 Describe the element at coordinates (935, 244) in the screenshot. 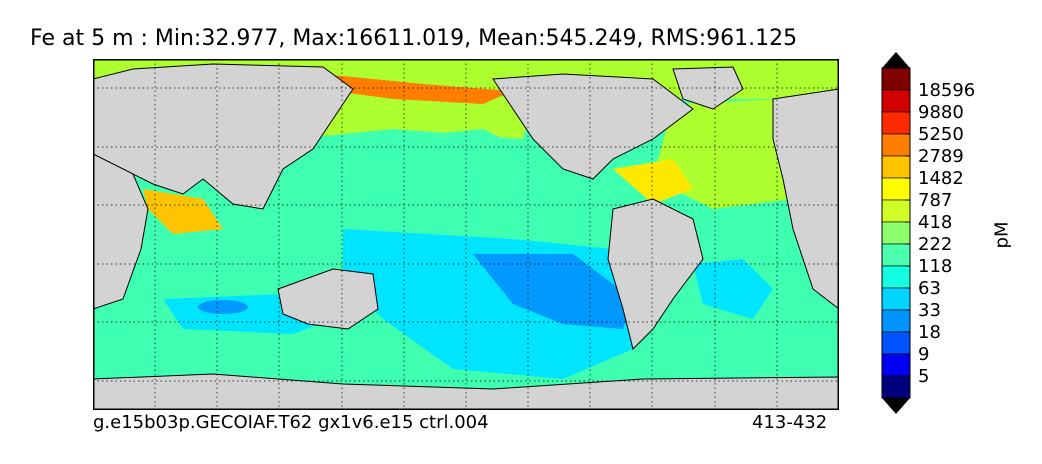

I see `colorbar-tick-label: 222` at that location.